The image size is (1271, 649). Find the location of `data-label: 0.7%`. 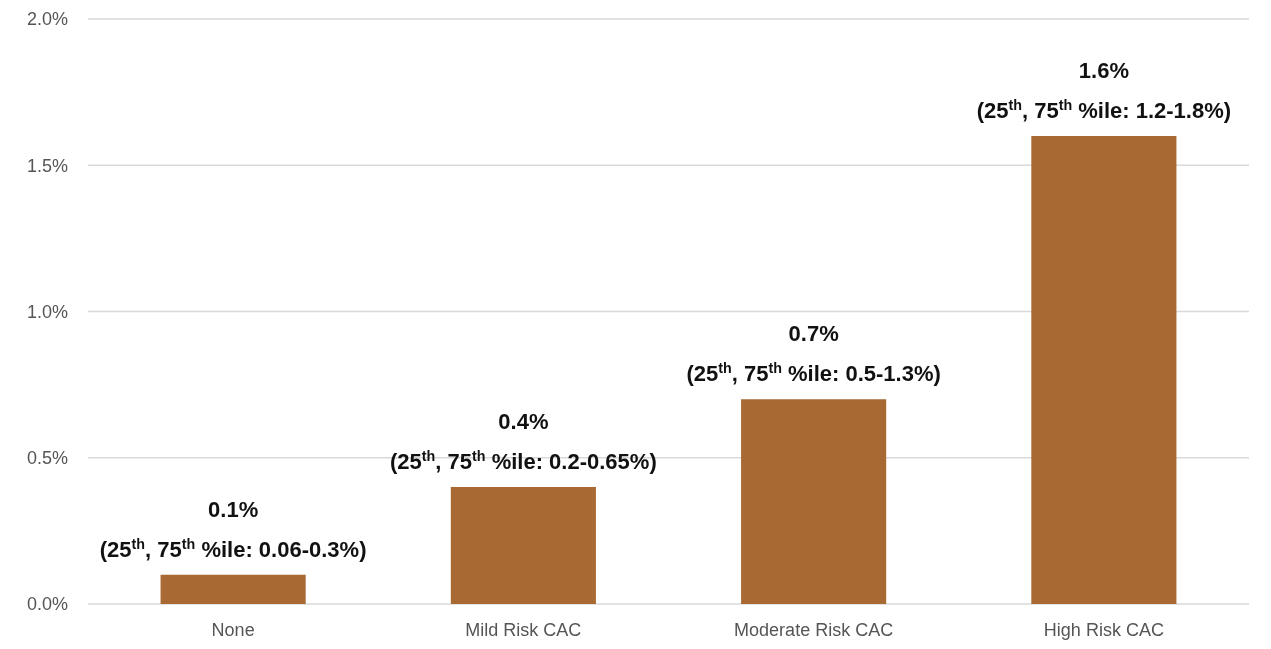

data-label: 0.7% is located at coordinates (813, 334).